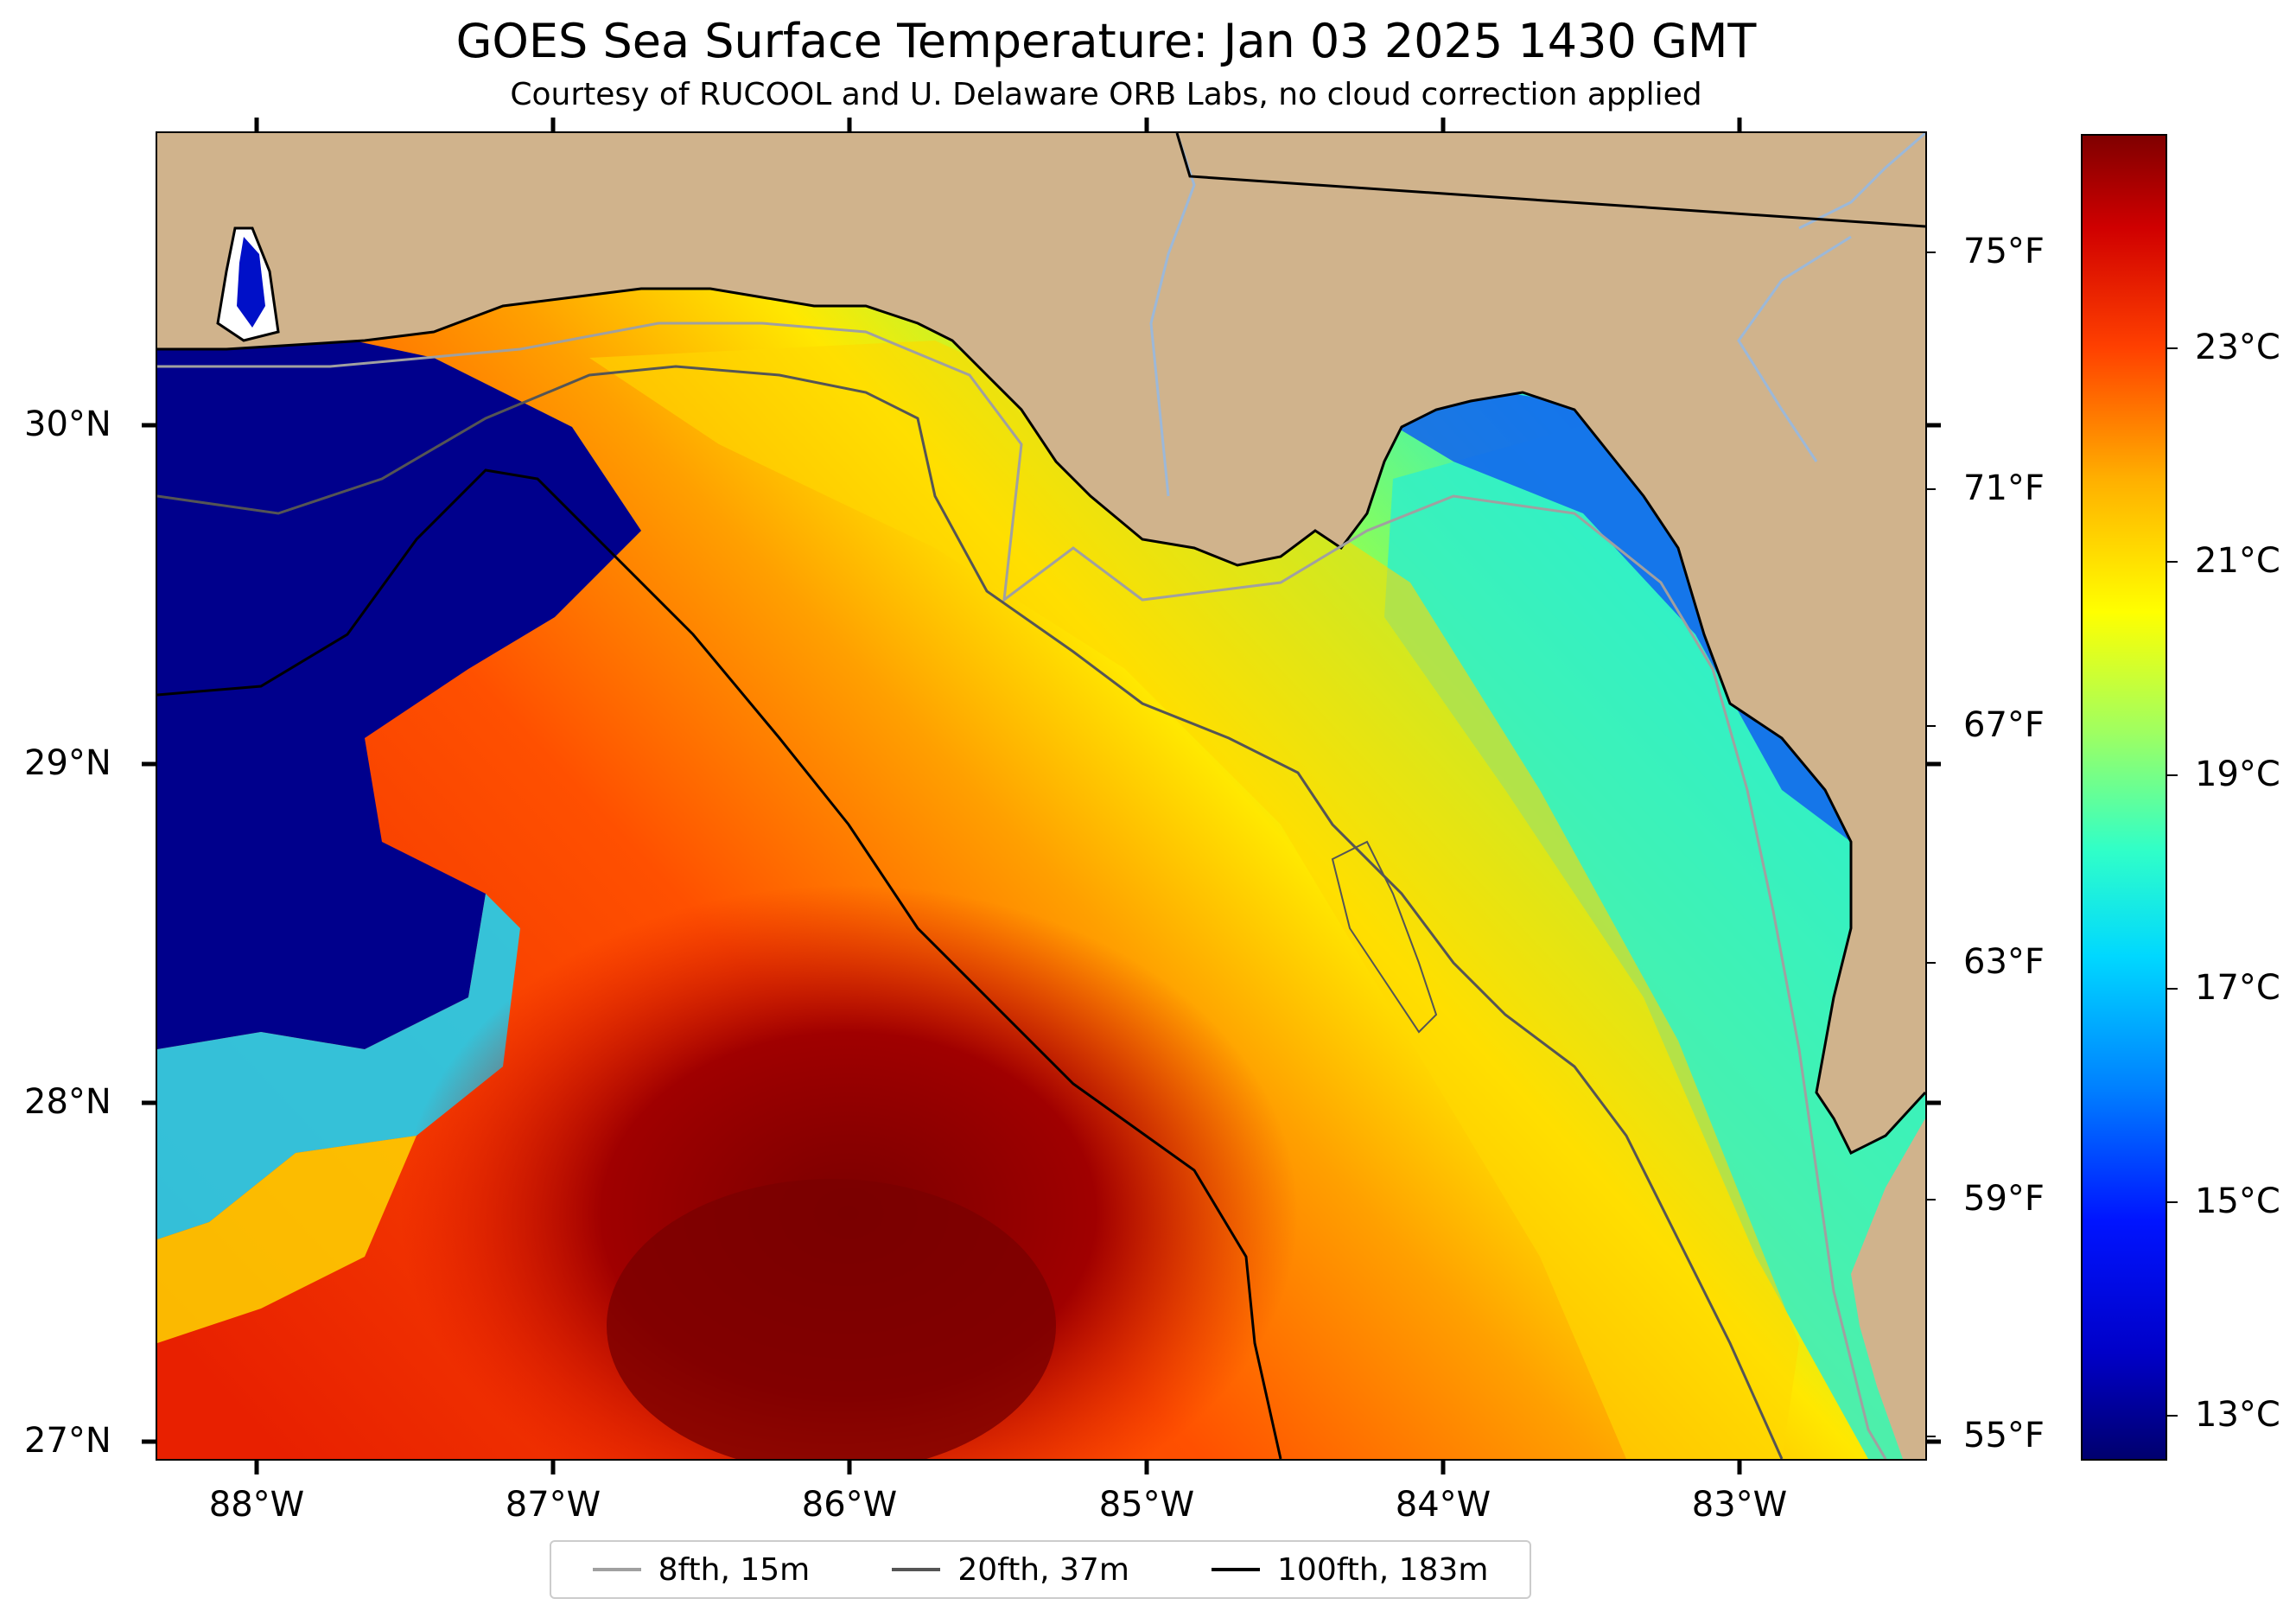 The width and height of the screenshot is (2296, 1624). Describe the element at coordinates (734, 1569) in the screenshot. I see `legend-label-8fth: 8fth, 15m` at that location.